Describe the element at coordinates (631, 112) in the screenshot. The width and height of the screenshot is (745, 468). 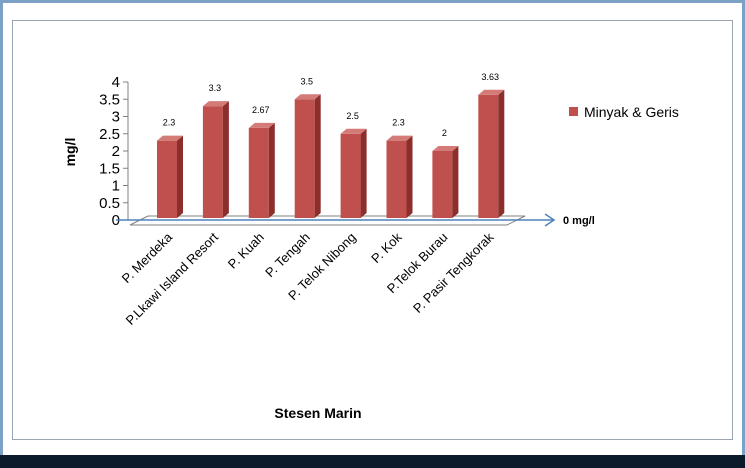
I see `legend-label: Minyak & Geris` at that location.